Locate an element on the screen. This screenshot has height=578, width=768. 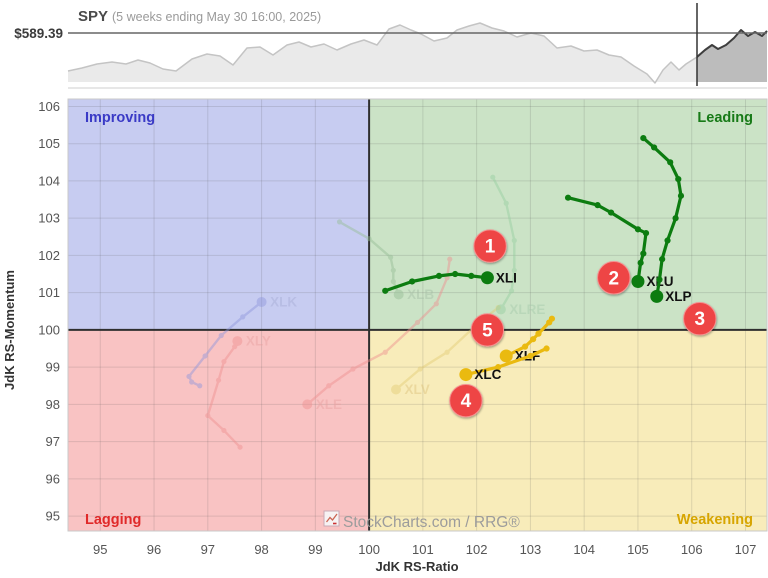
trail-path-XLB is located at coordinates (369, 258).